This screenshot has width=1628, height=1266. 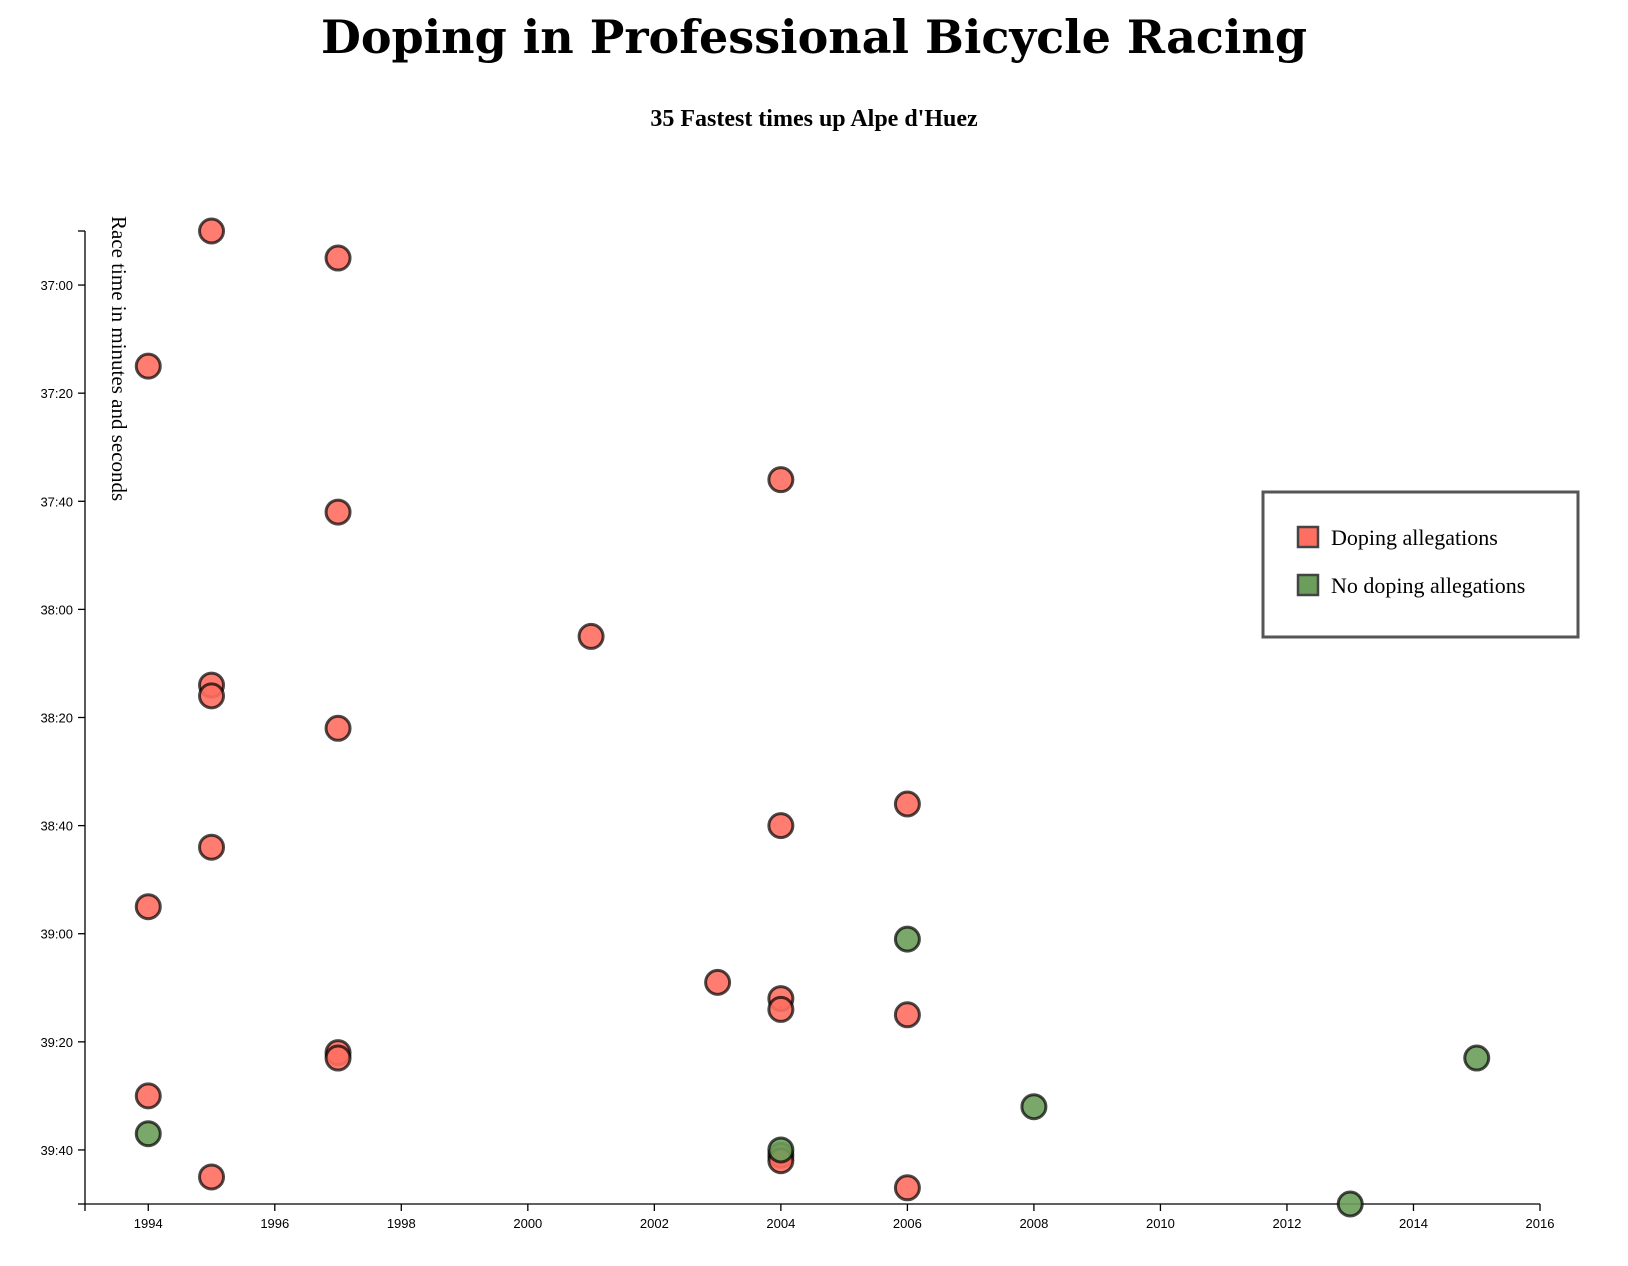 I want to click on x-tick-label: 2010, so click(x=1160, y=1223).